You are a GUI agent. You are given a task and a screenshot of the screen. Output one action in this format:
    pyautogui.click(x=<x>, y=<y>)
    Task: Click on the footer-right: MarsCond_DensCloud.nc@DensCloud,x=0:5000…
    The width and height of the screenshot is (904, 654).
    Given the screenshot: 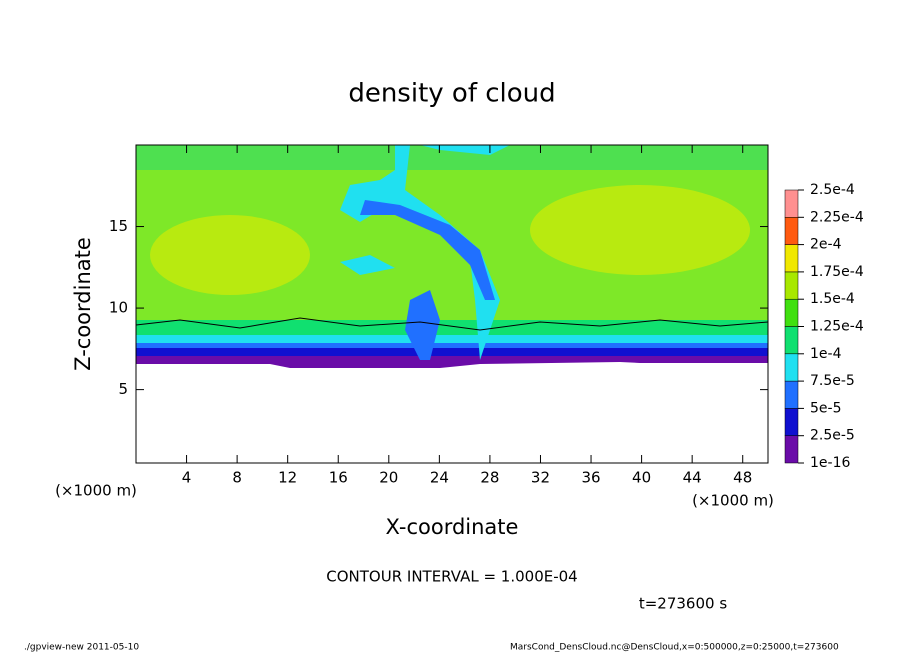 What is the action you would take?
    pyautogui.click(x=674, y=648)
    